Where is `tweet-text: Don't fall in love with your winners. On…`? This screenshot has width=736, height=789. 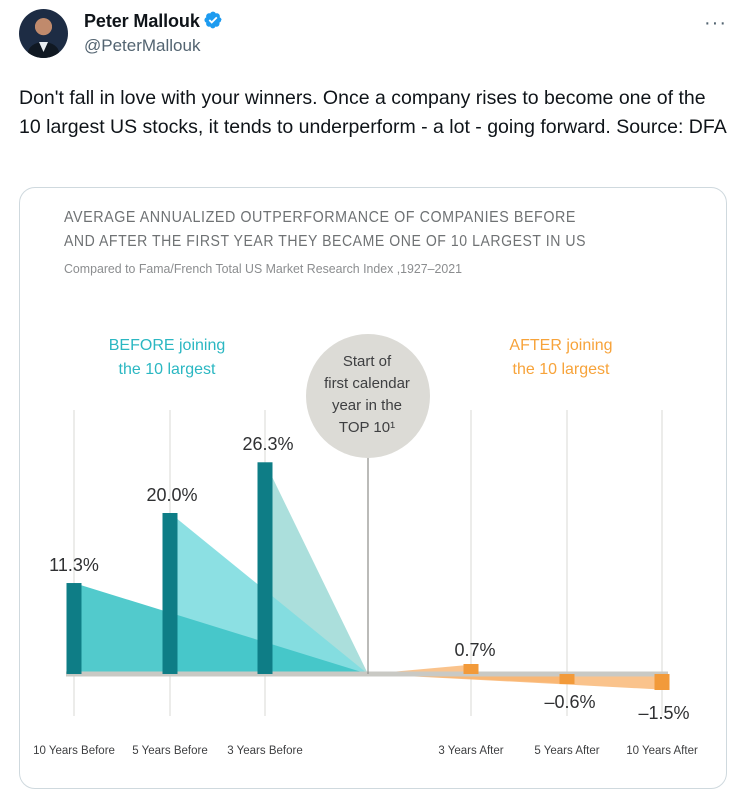 tweet-text: Don't fall in love with your winners. On… is located at coordinates (373, 112).